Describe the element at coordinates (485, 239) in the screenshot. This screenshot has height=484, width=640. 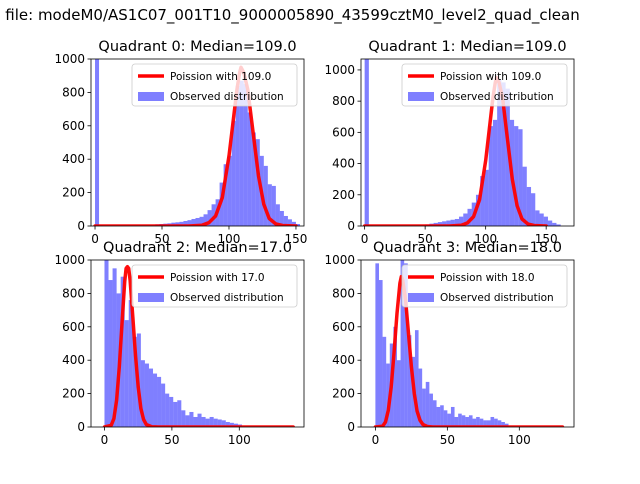
I see `x-tick-label: 100` at that location.